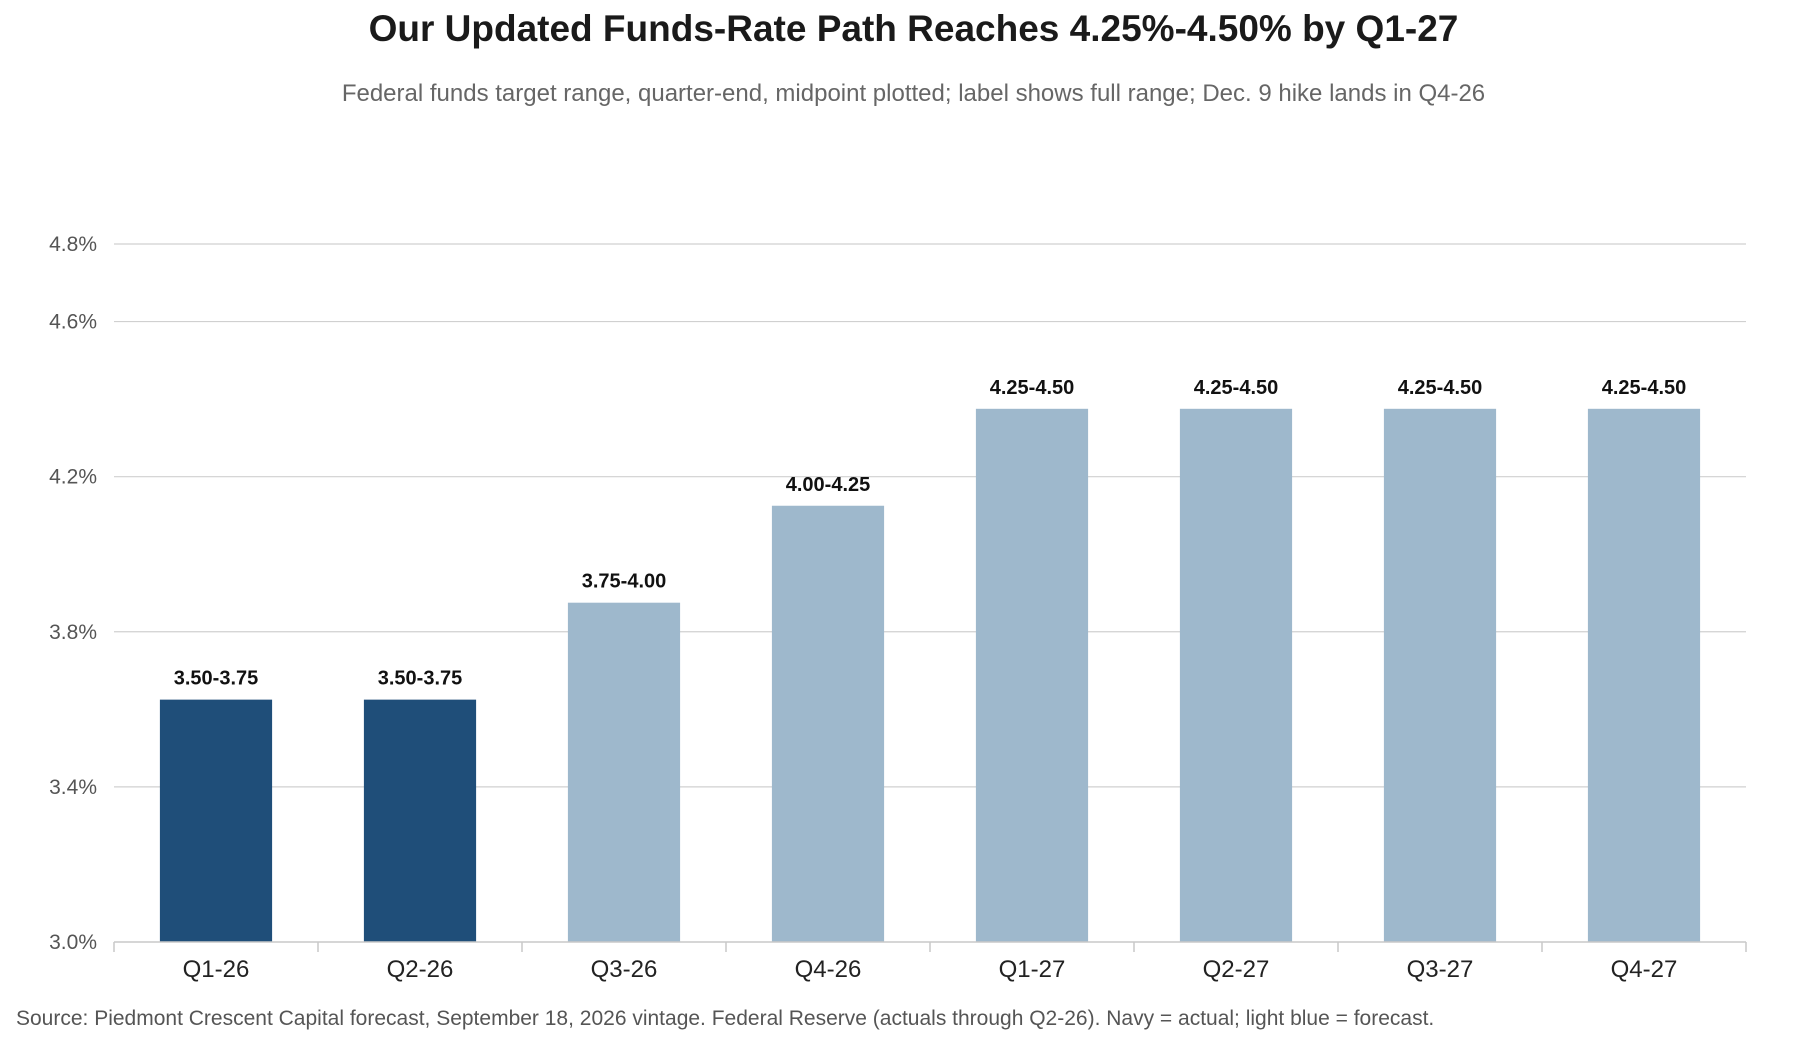 The image size is (1800, 1040). Describe the element at coordinates (73, 477) in the screenshot. I see `y-tick-label: 4.2%` at that location.